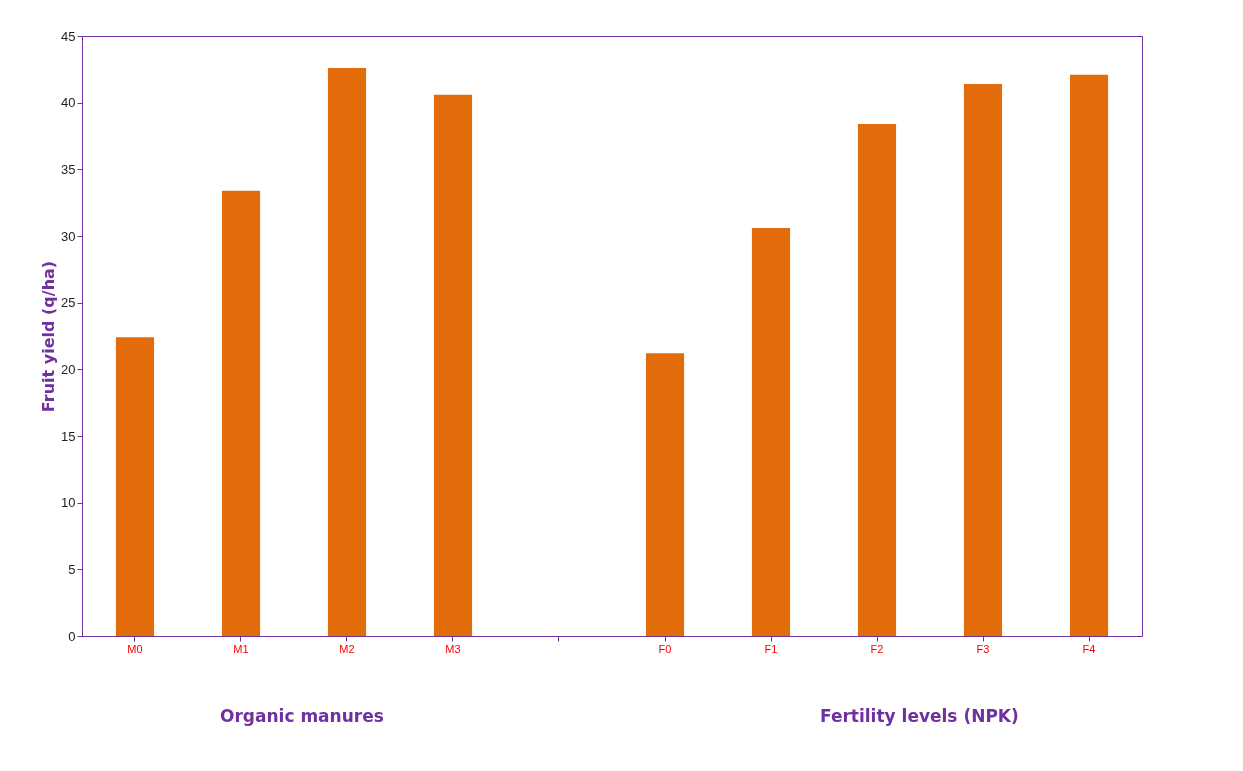 This screenshot has height=771, width=1243. I want to click on x-tick-label: M0, so click(135, 648).